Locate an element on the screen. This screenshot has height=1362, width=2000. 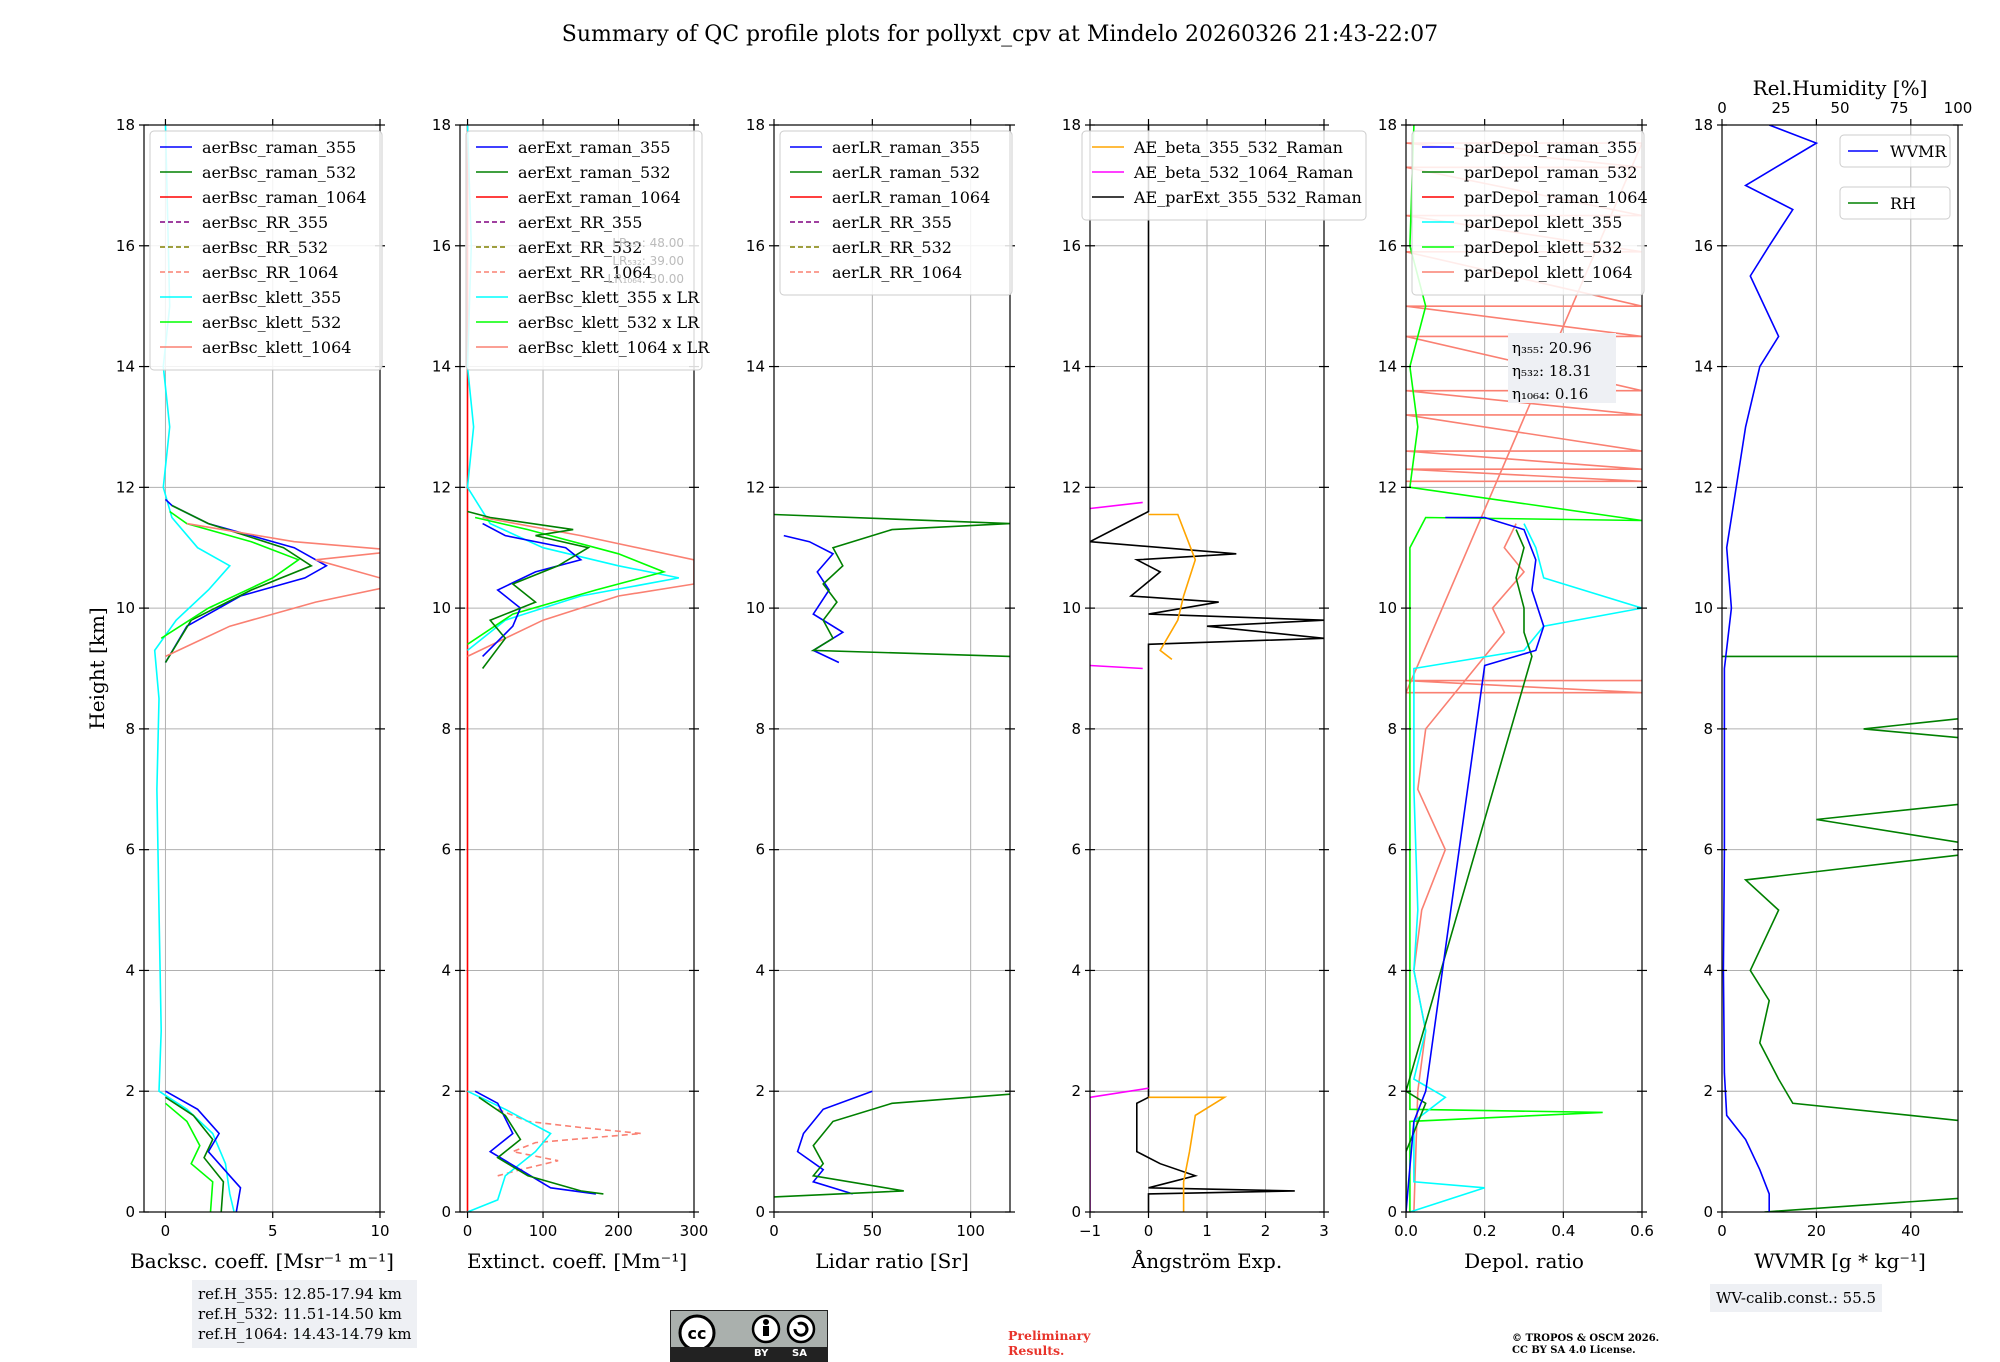
x2-tick-label: 0 is located at coordinates (1722, 108).